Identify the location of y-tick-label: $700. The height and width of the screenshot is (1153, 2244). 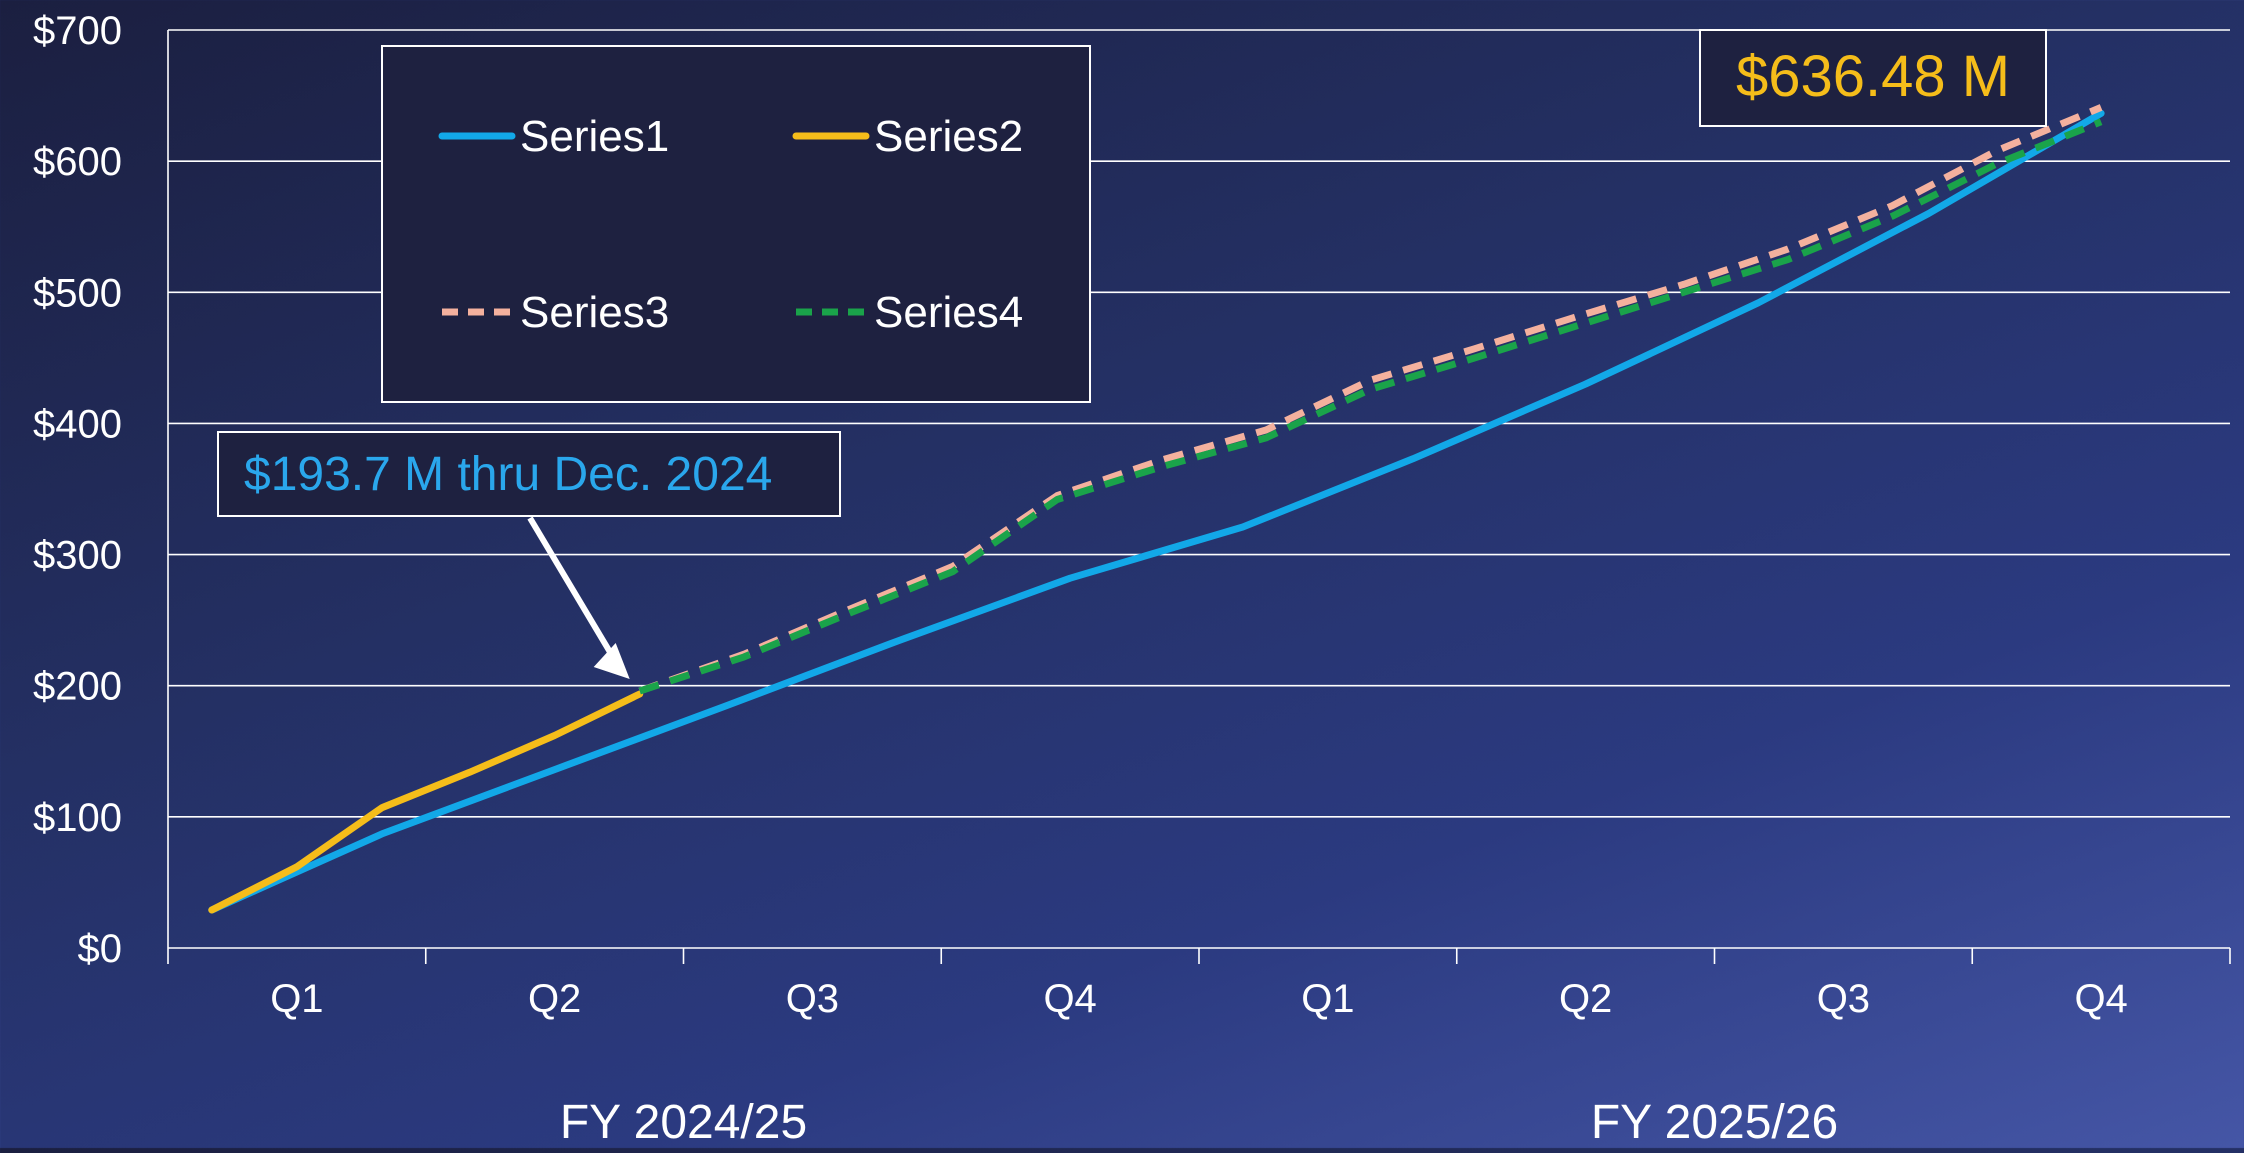
(77, 31).